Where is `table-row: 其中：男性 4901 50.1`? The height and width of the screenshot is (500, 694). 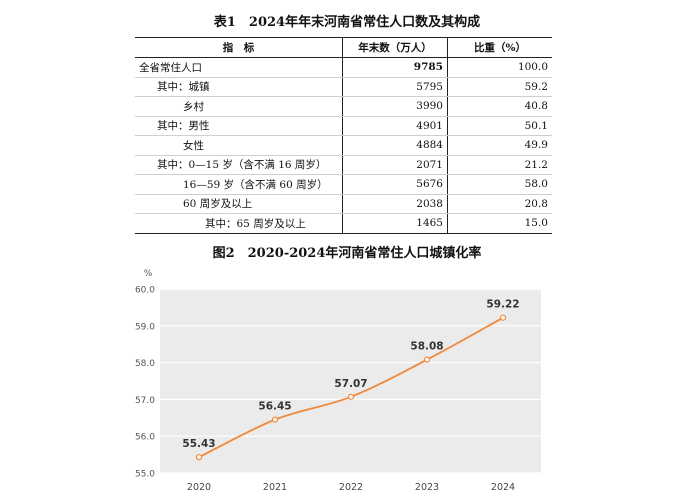 table-row: 其中：男性 4901 50.1 is located at coordinates (343, 126).